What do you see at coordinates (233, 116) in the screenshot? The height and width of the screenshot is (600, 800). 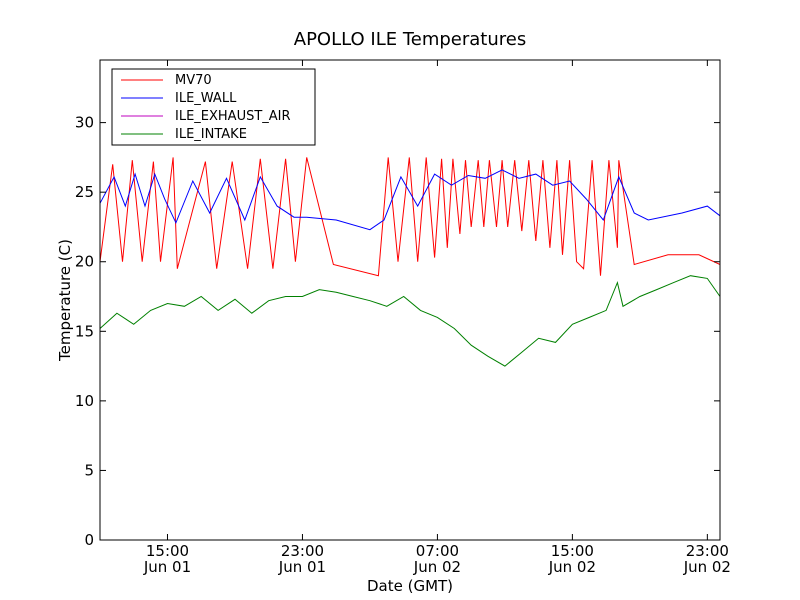 I see `legend-label: ILE_EXHAUST_AIR` at bounding box center [233, 116].